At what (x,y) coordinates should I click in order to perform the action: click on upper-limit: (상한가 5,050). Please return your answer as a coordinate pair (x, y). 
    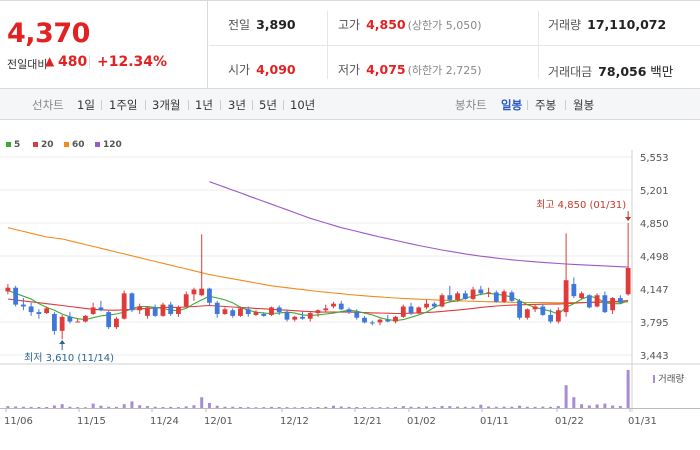
    Looking at the image, I should click on (444, 25).